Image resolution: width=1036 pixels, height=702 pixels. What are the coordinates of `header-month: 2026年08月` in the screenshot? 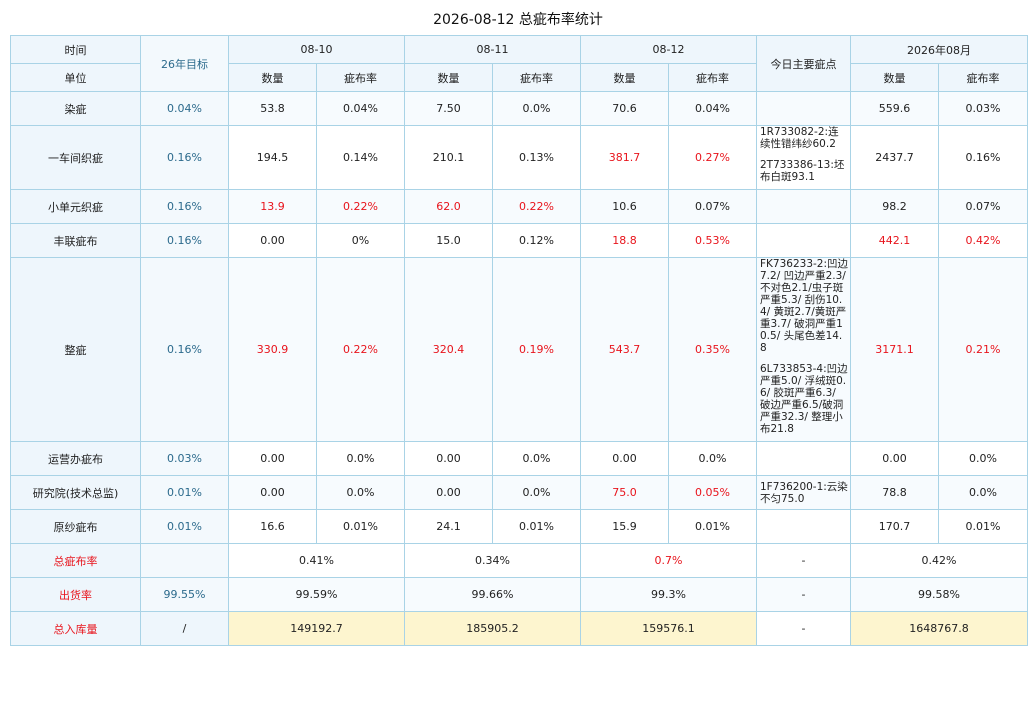 It's located at (939, 49).